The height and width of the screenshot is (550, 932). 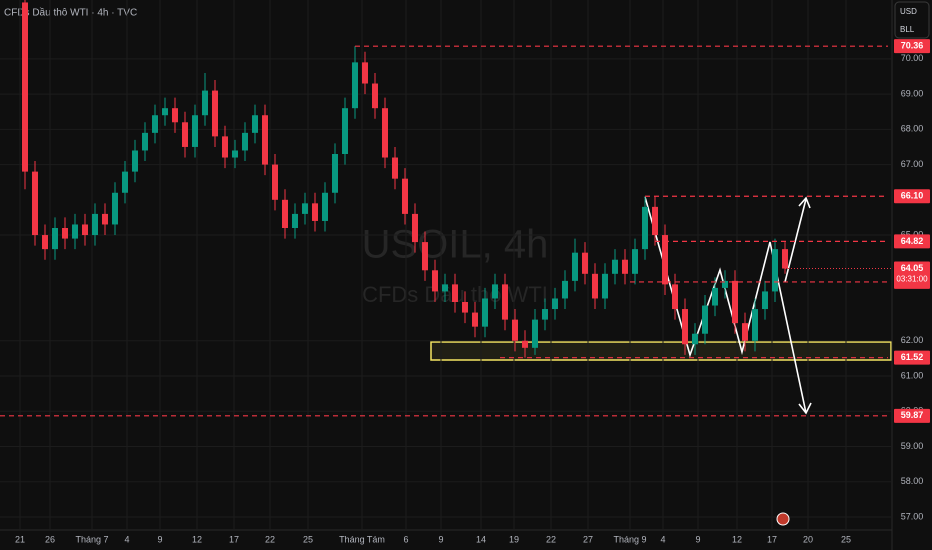 I want to click on y-tick-label: 57.00, so click(x=912, y=516).